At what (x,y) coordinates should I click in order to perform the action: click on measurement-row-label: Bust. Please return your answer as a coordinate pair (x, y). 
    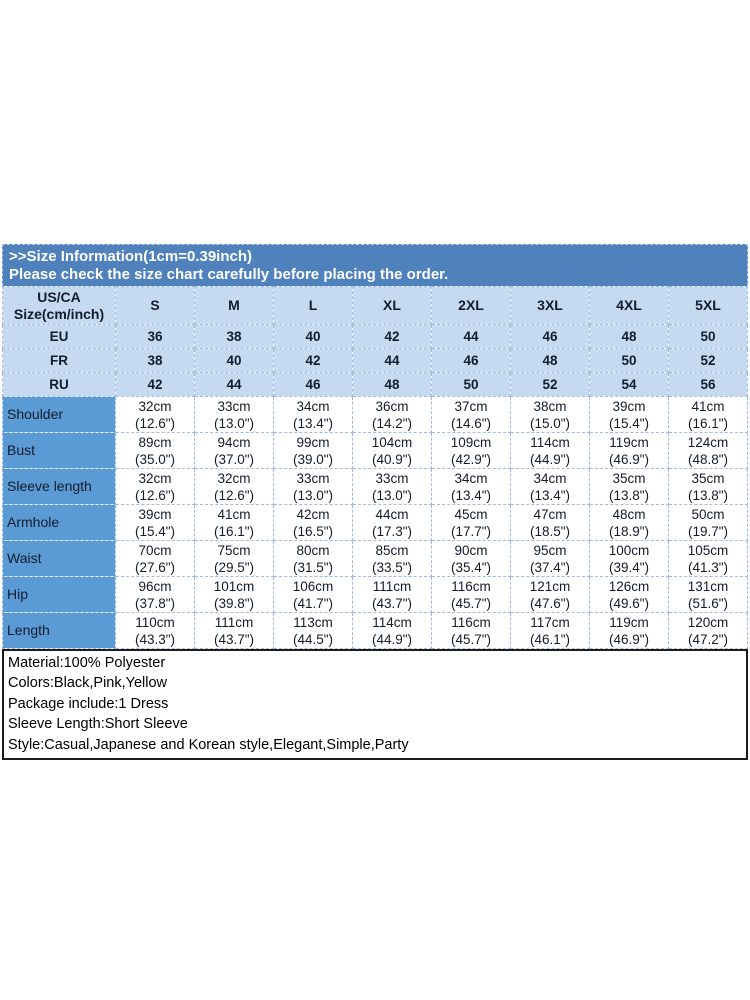
    Looking at the image, I should click on (59, 450).